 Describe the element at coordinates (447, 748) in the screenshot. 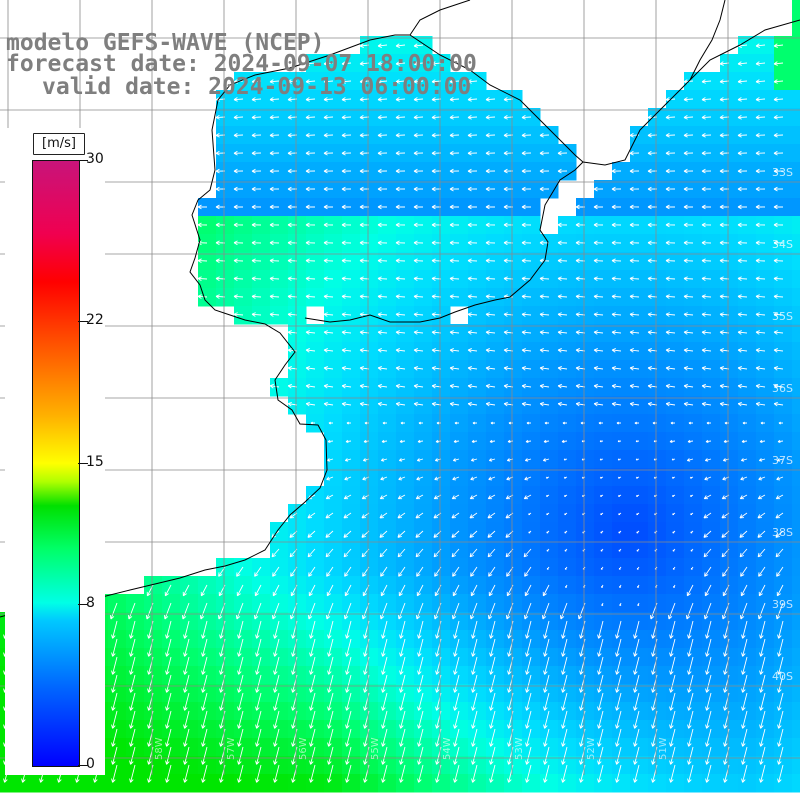

I see `longitude-label: 54W` at that location.